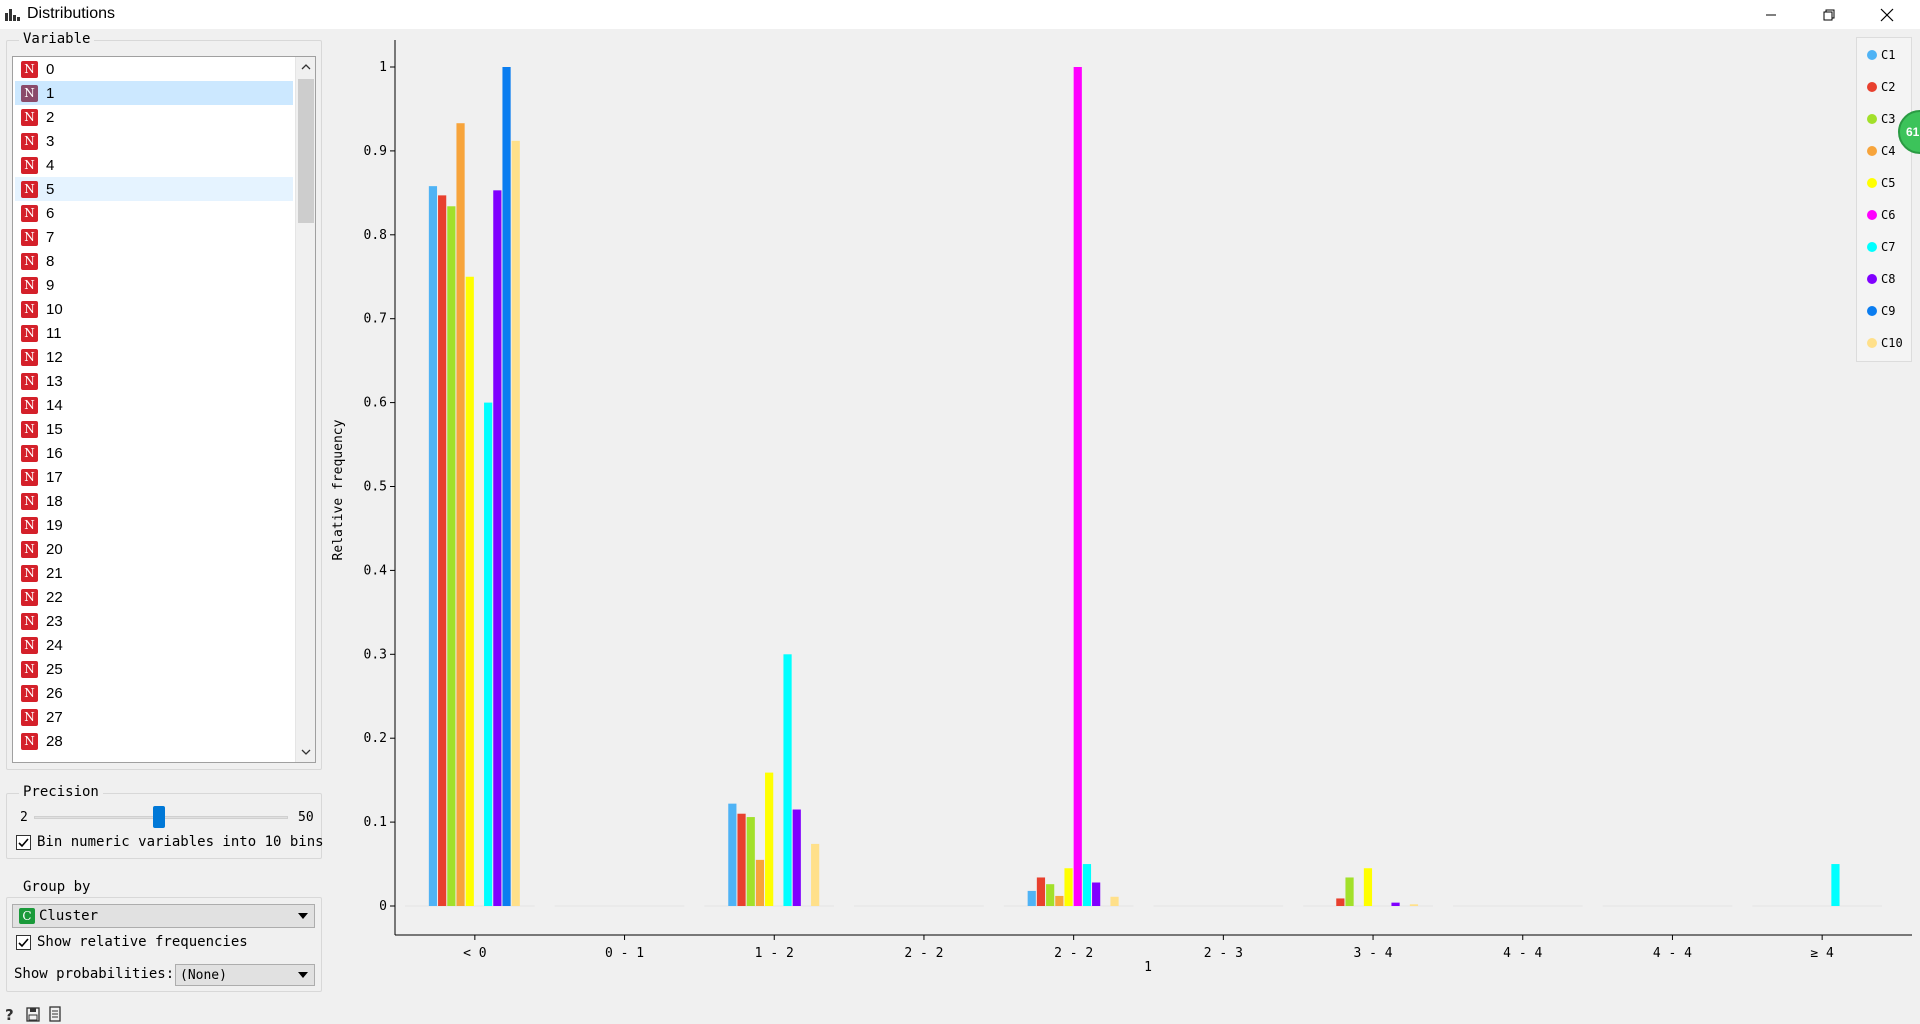 Image resolution: width=1920 pixels, height=1024 pixels. I want to click on variable-item-label: 16, so click(54, 453).